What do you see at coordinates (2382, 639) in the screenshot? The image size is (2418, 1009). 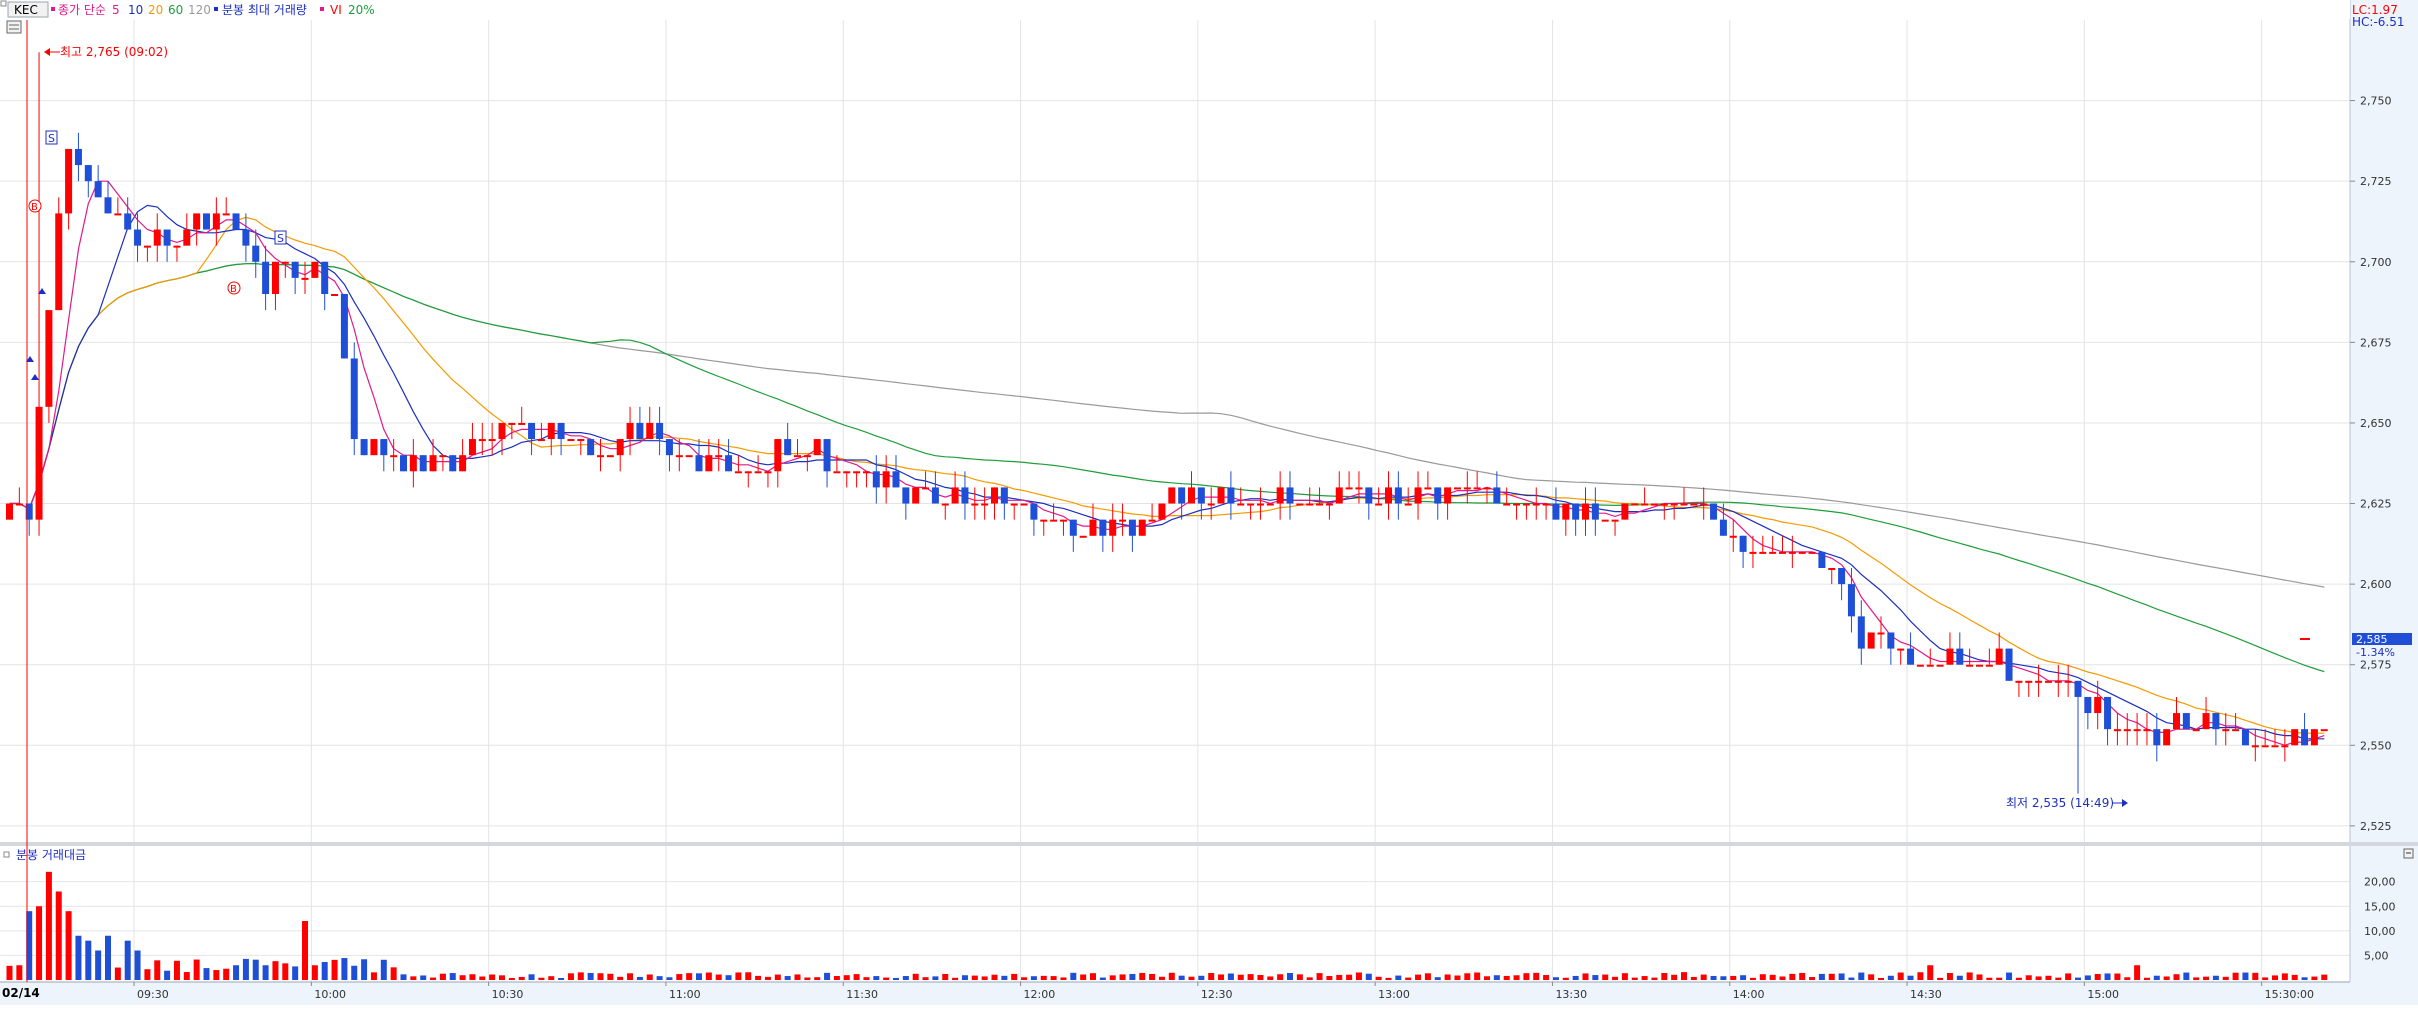 I see `current-price-box` at bounding box center [2382, 639].